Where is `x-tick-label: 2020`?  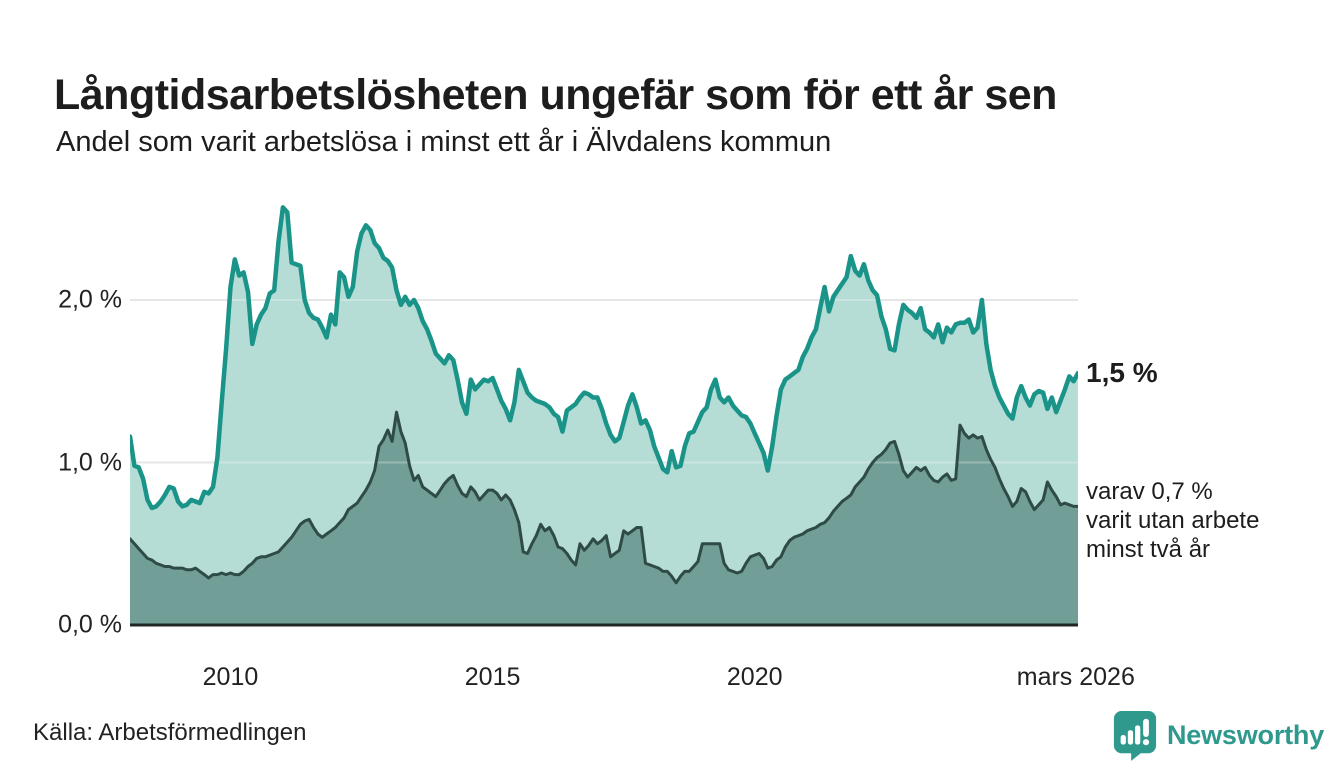
x-tick-label: 2020 is located at coordinates (754, 677).